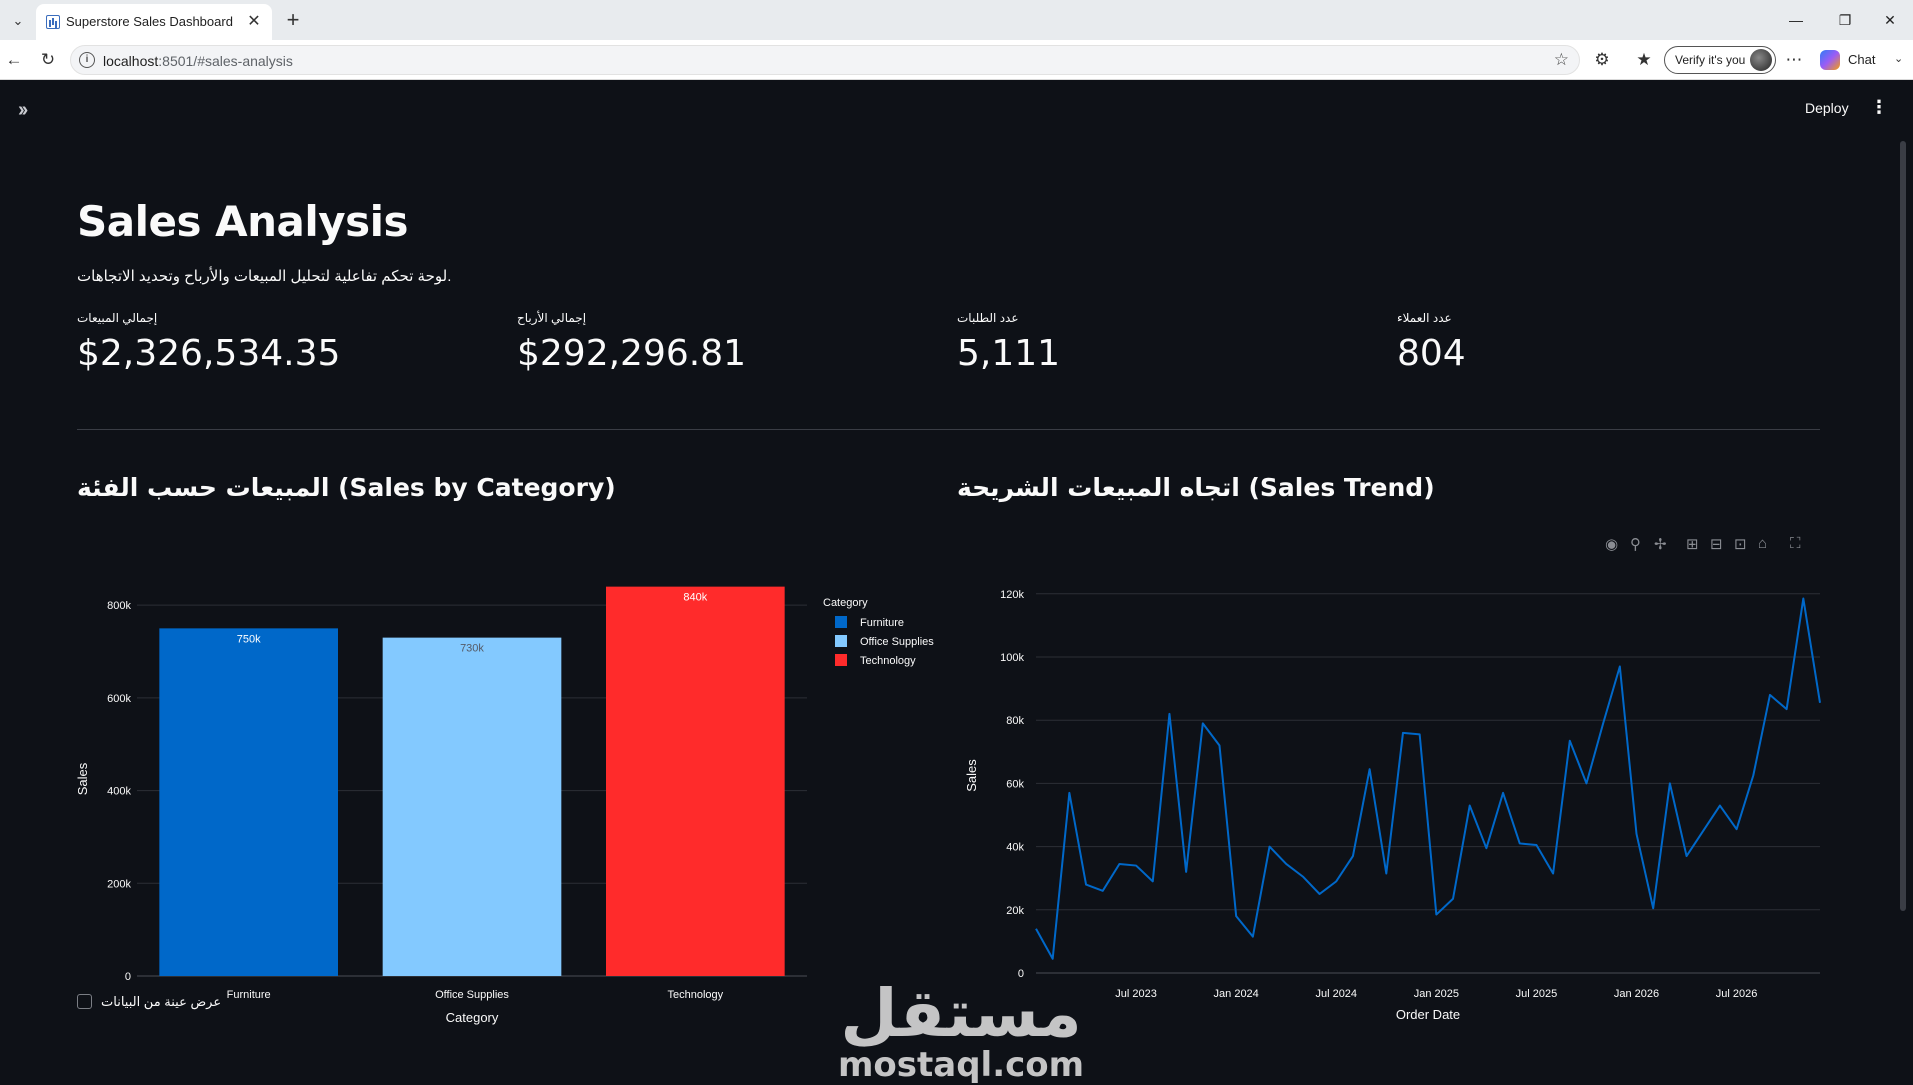  What do you see at coordinates (248, 802) in the screenshot?
I see `bar-furniture` at bounding box center [248, 802].